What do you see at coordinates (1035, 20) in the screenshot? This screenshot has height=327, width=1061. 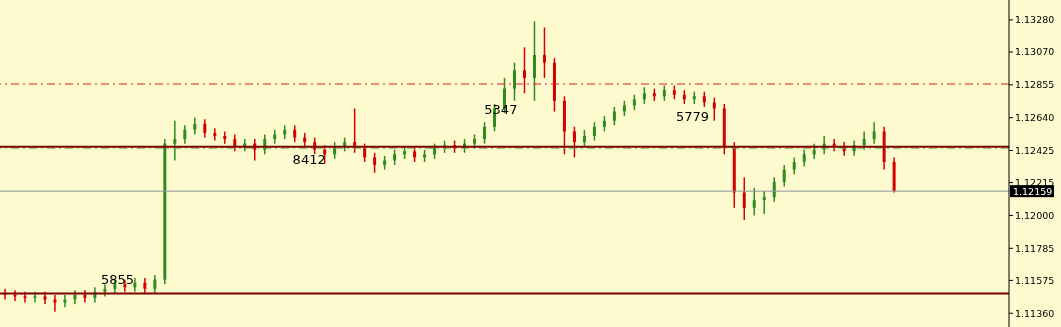 I see `y-tick-label: 1.13280` at bounding box center [1035, 20].